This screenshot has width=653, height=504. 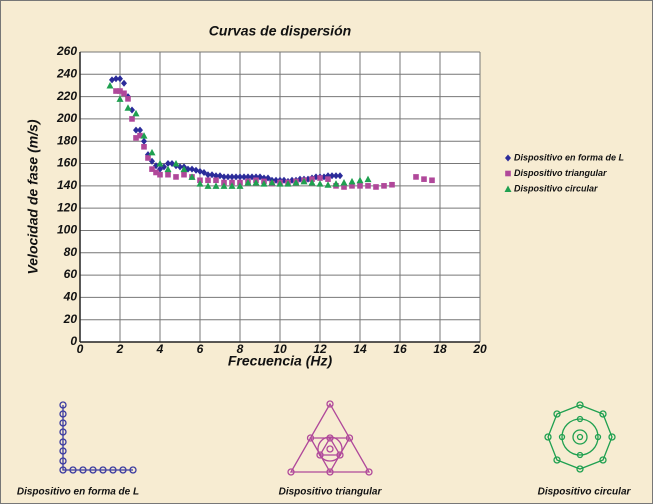 What do you see at coordinates (331, 492) in the screenshot?
I see `diagram-label: Dispositivo triangular` at bounding box center [331, 492].